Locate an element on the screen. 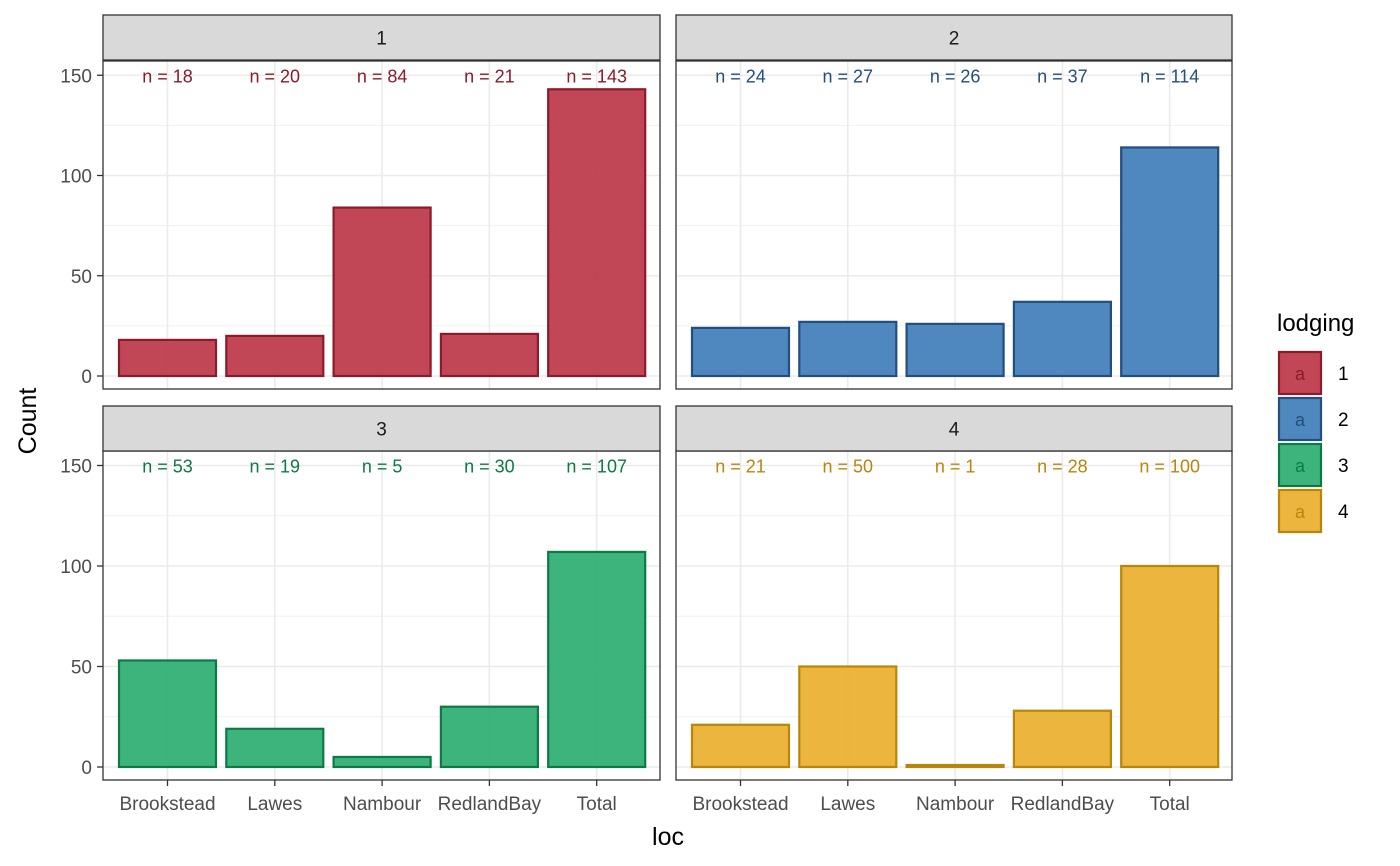 The image size is (1400, 866). data-label: n = 100 is located at coordinates (1169, 467).